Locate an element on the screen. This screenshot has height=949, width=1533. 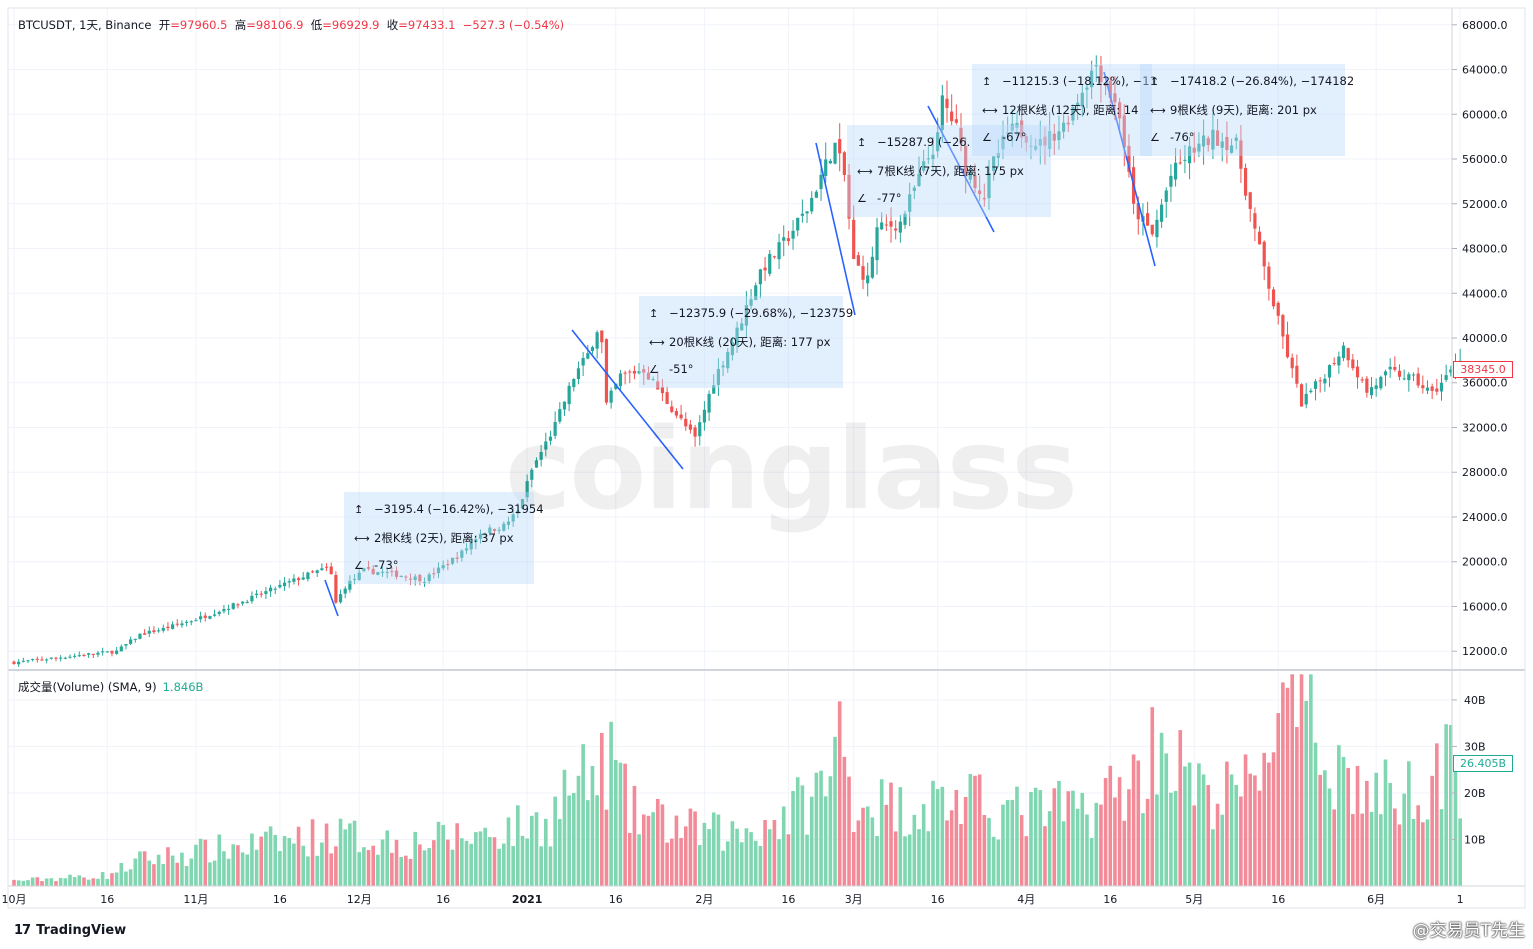
time-tick-label: 11月 is located at coordinates (195, 899).